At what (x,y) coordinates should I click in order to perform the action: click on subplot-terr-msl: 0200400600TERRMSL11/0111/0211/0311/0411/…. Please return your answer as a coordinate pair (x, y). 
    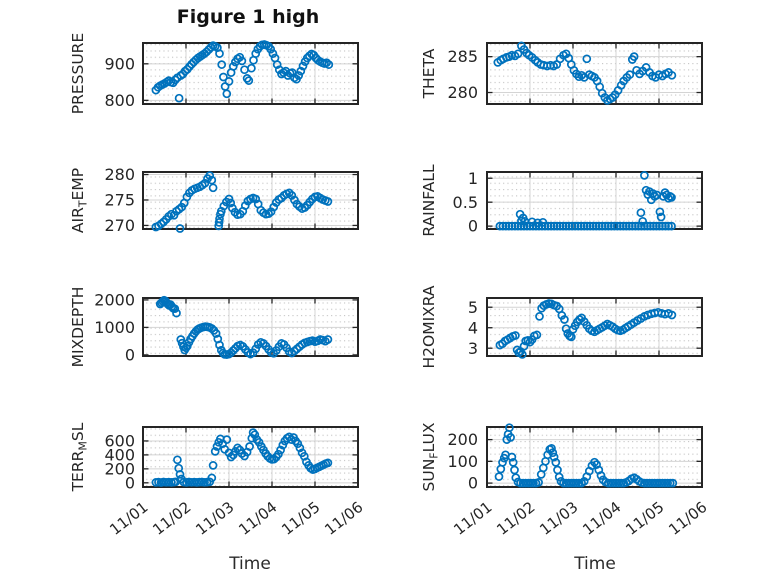
    Looking at the image, I should click on (217, 480).